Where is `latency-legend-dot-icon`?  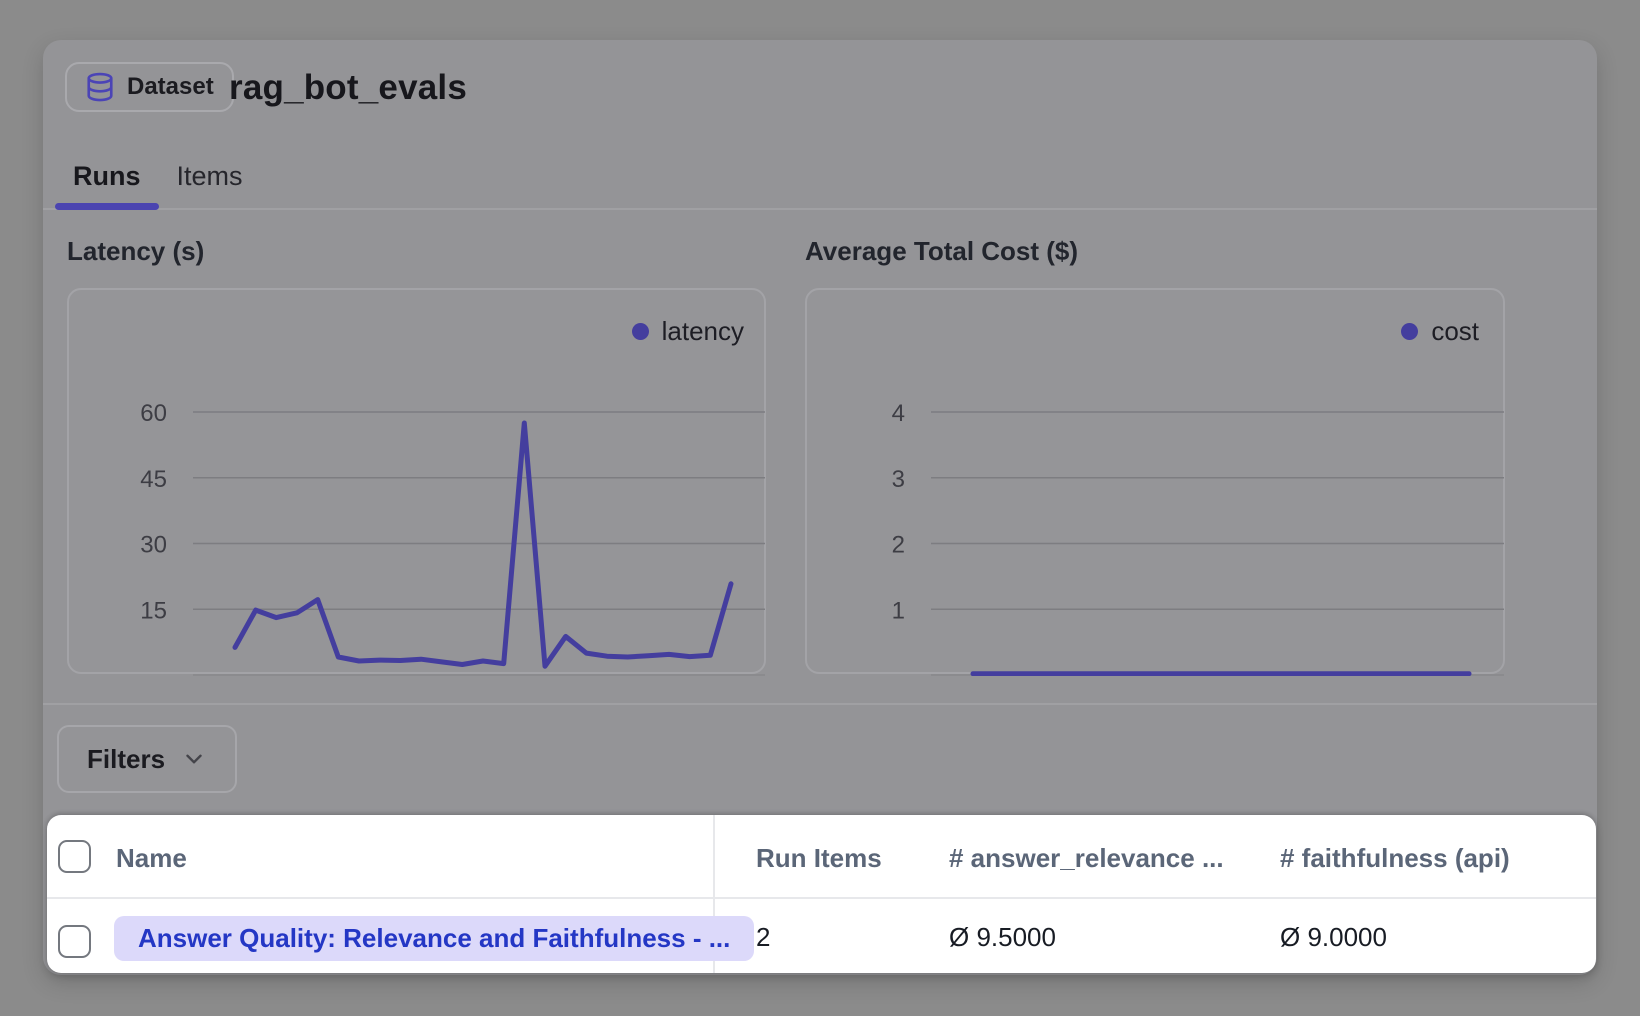 latency-legend-dot-icon is located at coordinates (640, 331).